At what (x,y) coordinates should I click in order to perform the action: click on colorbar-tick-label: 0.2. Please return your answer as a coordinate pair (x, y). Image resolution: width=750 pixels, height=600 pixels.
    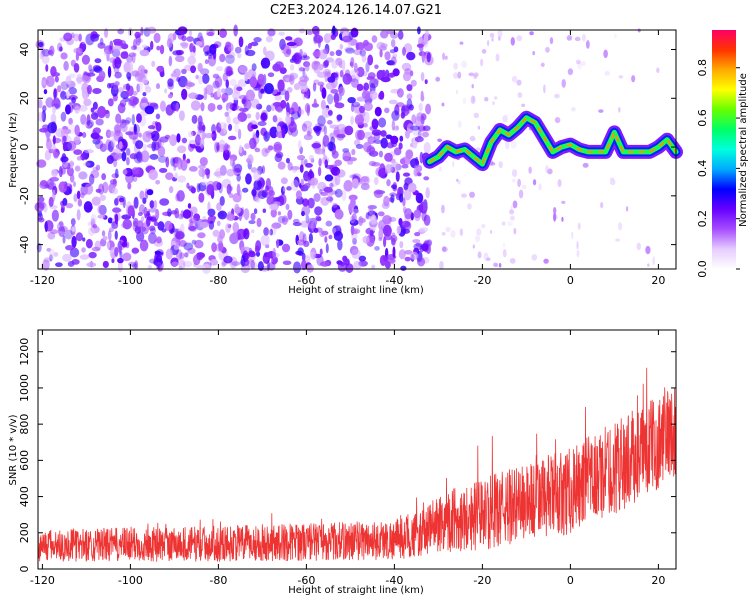
    Looking at the image, I should click on (702, 219).